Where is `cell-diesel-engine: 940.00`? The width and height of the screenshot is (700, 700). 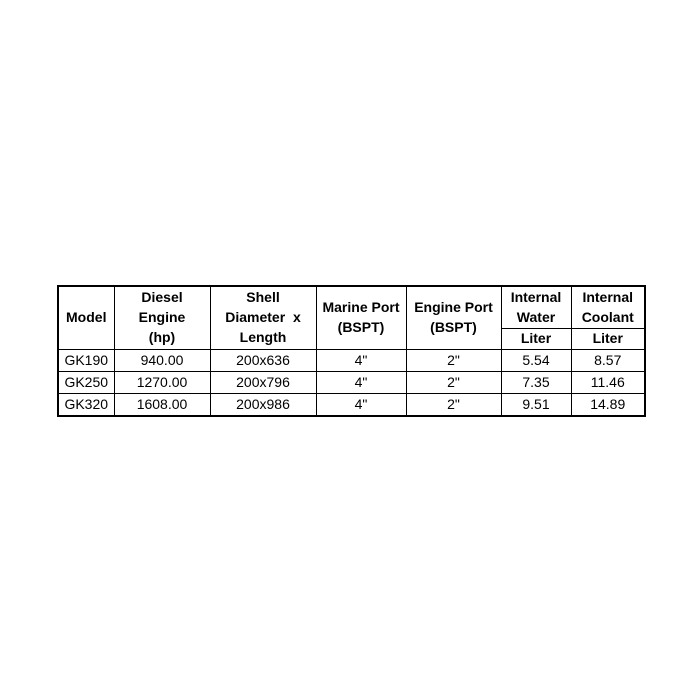
cell-diesel-engine: 940.00 is located at coordinates (162, 360).